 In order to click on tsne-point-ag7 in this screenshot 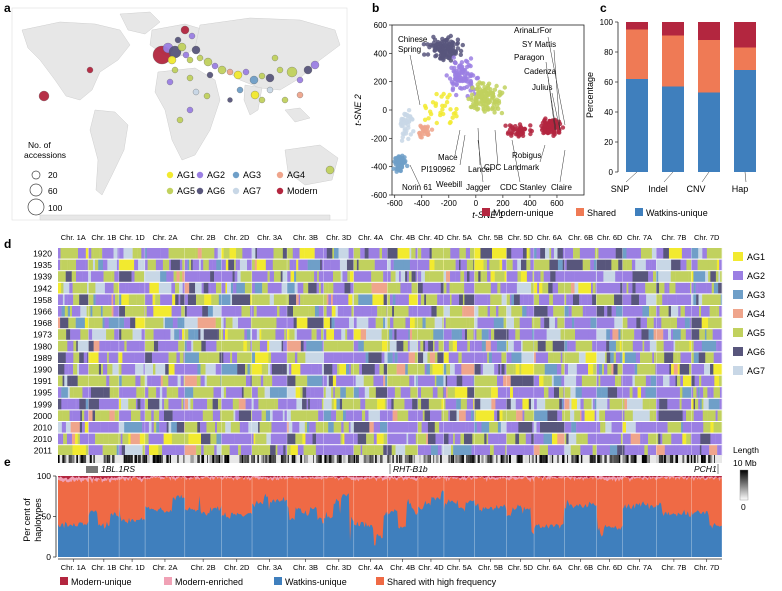, I will do `click(404, 128)`.